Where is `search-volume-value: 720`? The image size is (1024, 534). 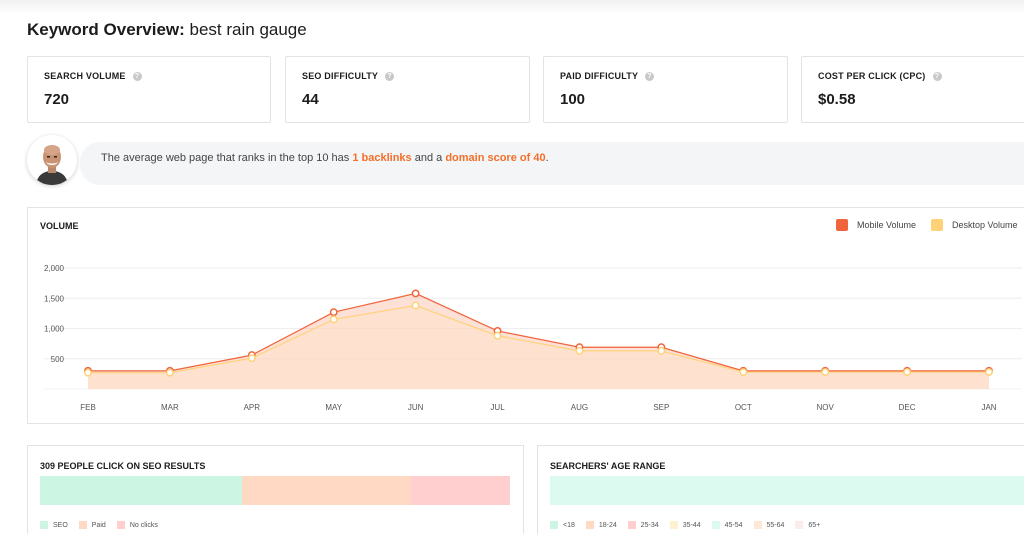
search-volume-value: 720 is located at coordinates (57, 99).